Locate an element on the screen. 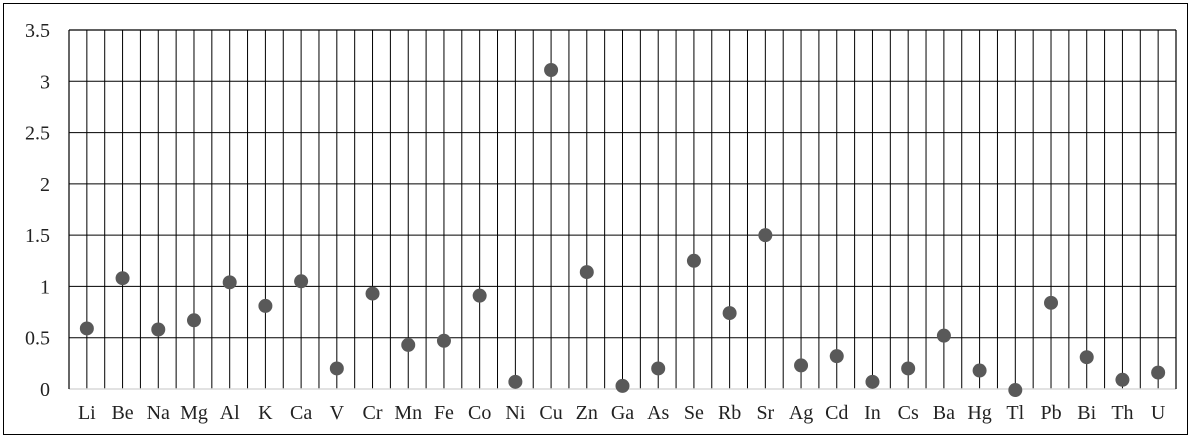  data-point-li is located at coordinates (86, 328).